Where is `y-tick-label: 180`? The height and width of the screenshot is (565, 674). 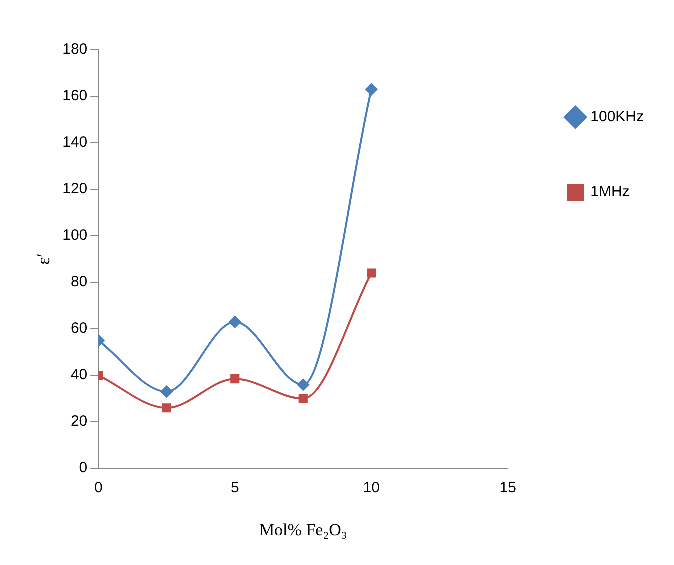
y-tick-label: 180 is located at coordinates (75, 49).